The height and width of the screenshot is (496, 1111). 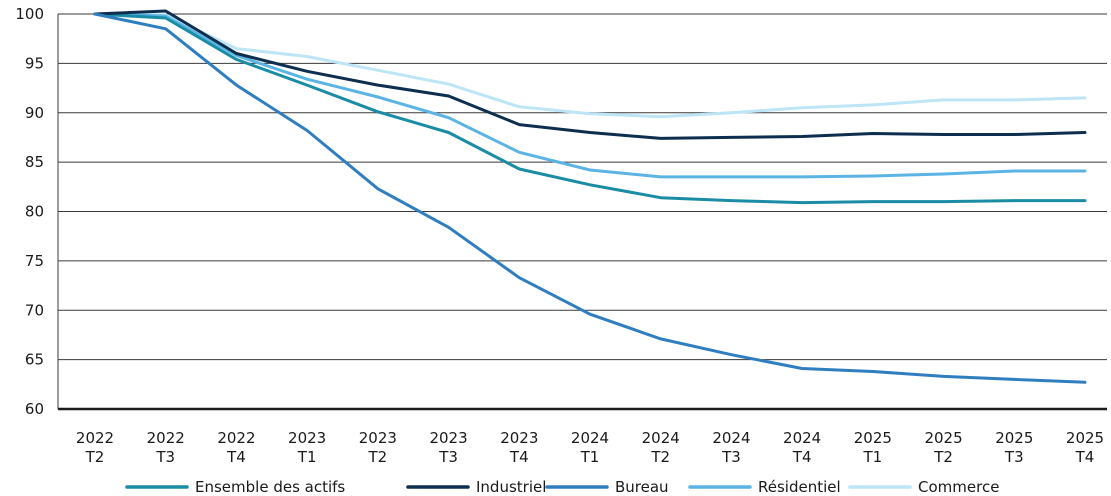 What do you see at coordinates (34, 310) in the screenshot?
I see `y-tick-label: 70` at bounding box center [34, 310].